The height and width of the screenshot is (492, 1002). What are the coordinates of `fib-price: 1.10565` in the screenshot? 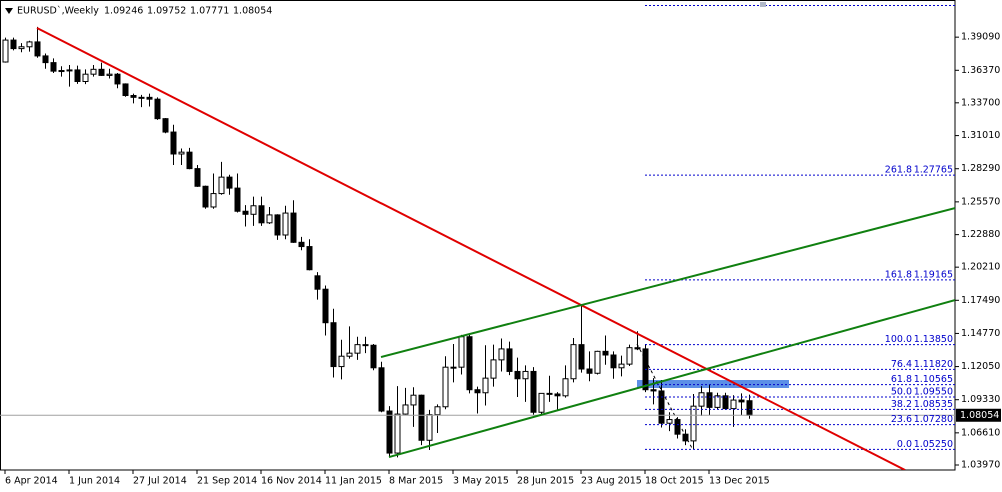 It's located at (933, 379).